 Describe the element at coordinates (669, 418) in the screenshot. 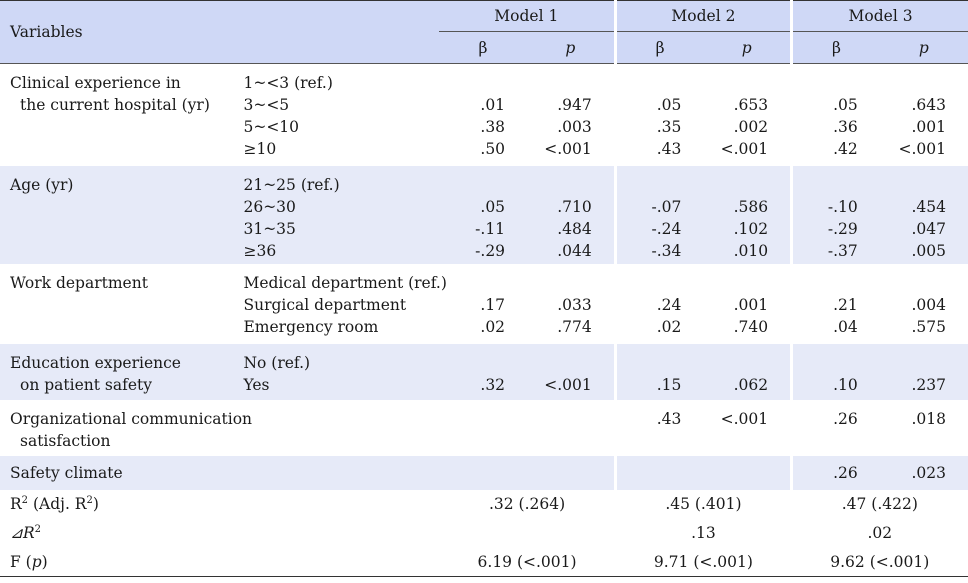

I see `beta-value: .43` at that location.